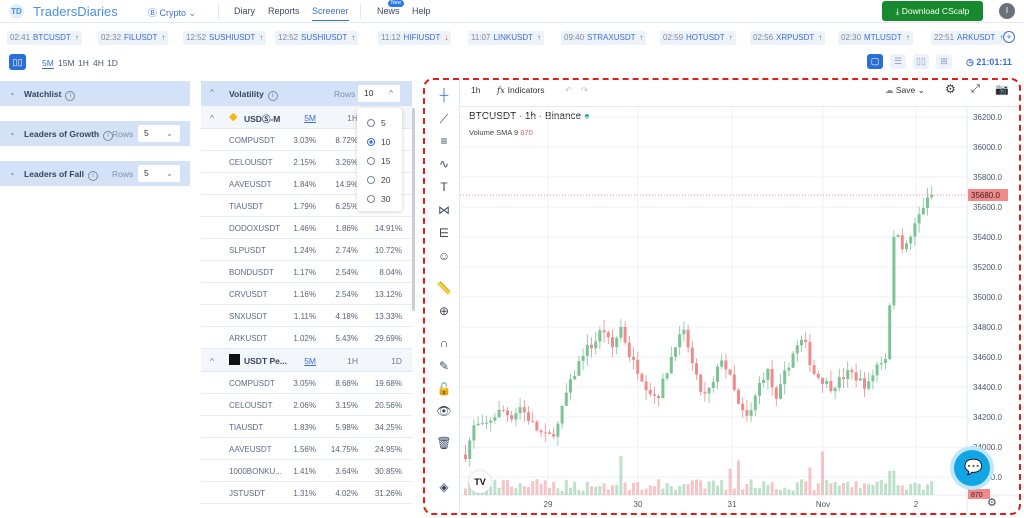  I want to click on nav-help: Help, so click(421, 11).